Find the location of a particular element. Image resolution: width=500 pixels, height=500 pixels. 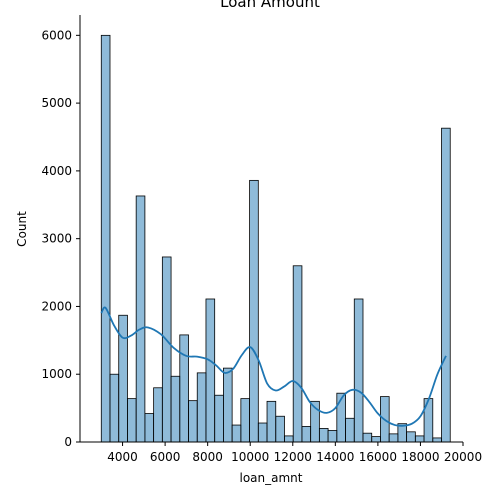

x-tick-label: 16000 is located at coordinates (378, 457).